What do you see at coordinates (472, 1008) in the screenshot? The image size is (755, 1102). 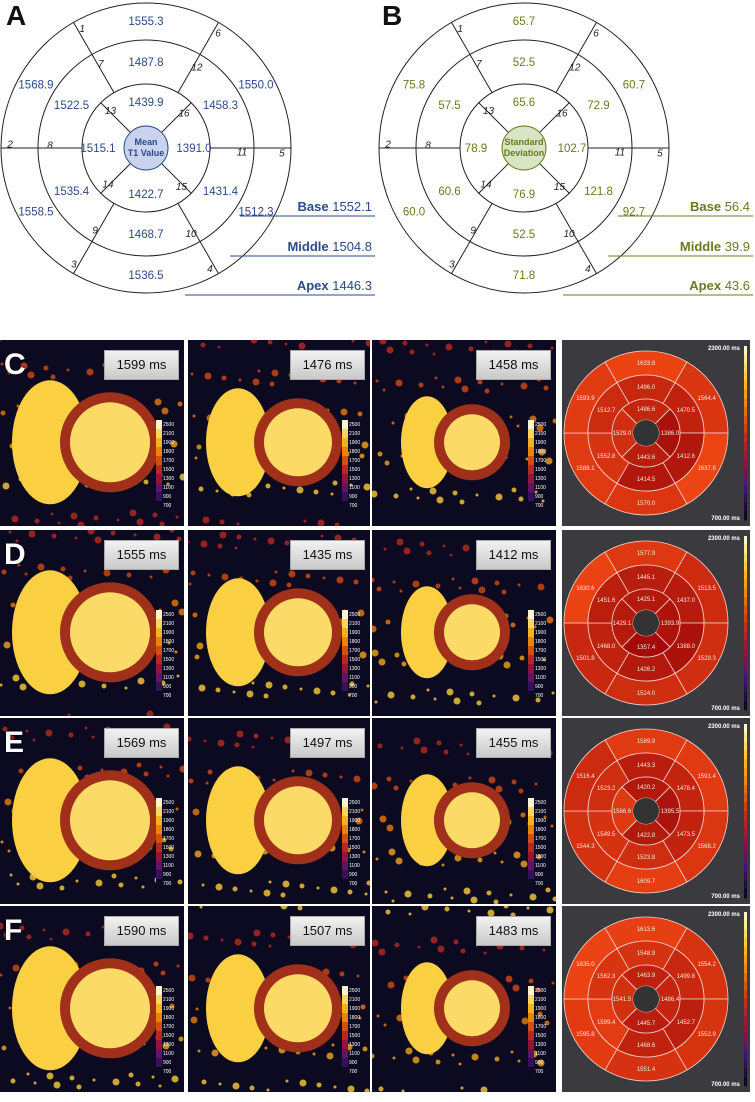 I see `lv-blood-pool` at bounding box center [472, 1008].